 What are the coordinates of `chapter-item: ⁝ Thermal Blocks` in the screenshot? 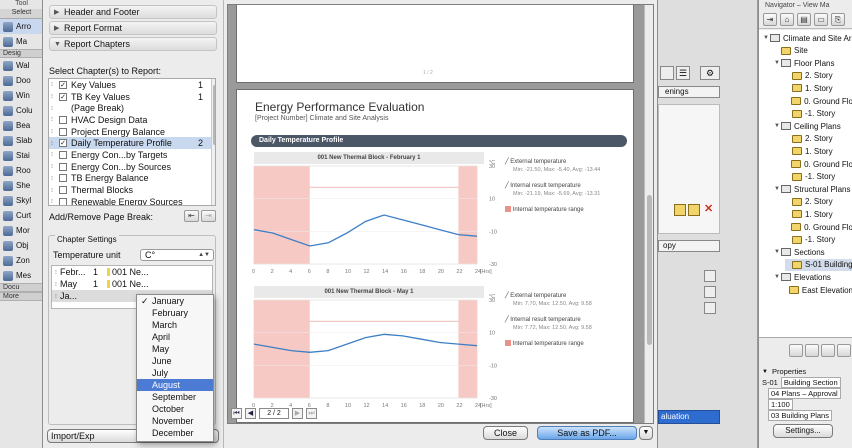 It's located at (132, 190).